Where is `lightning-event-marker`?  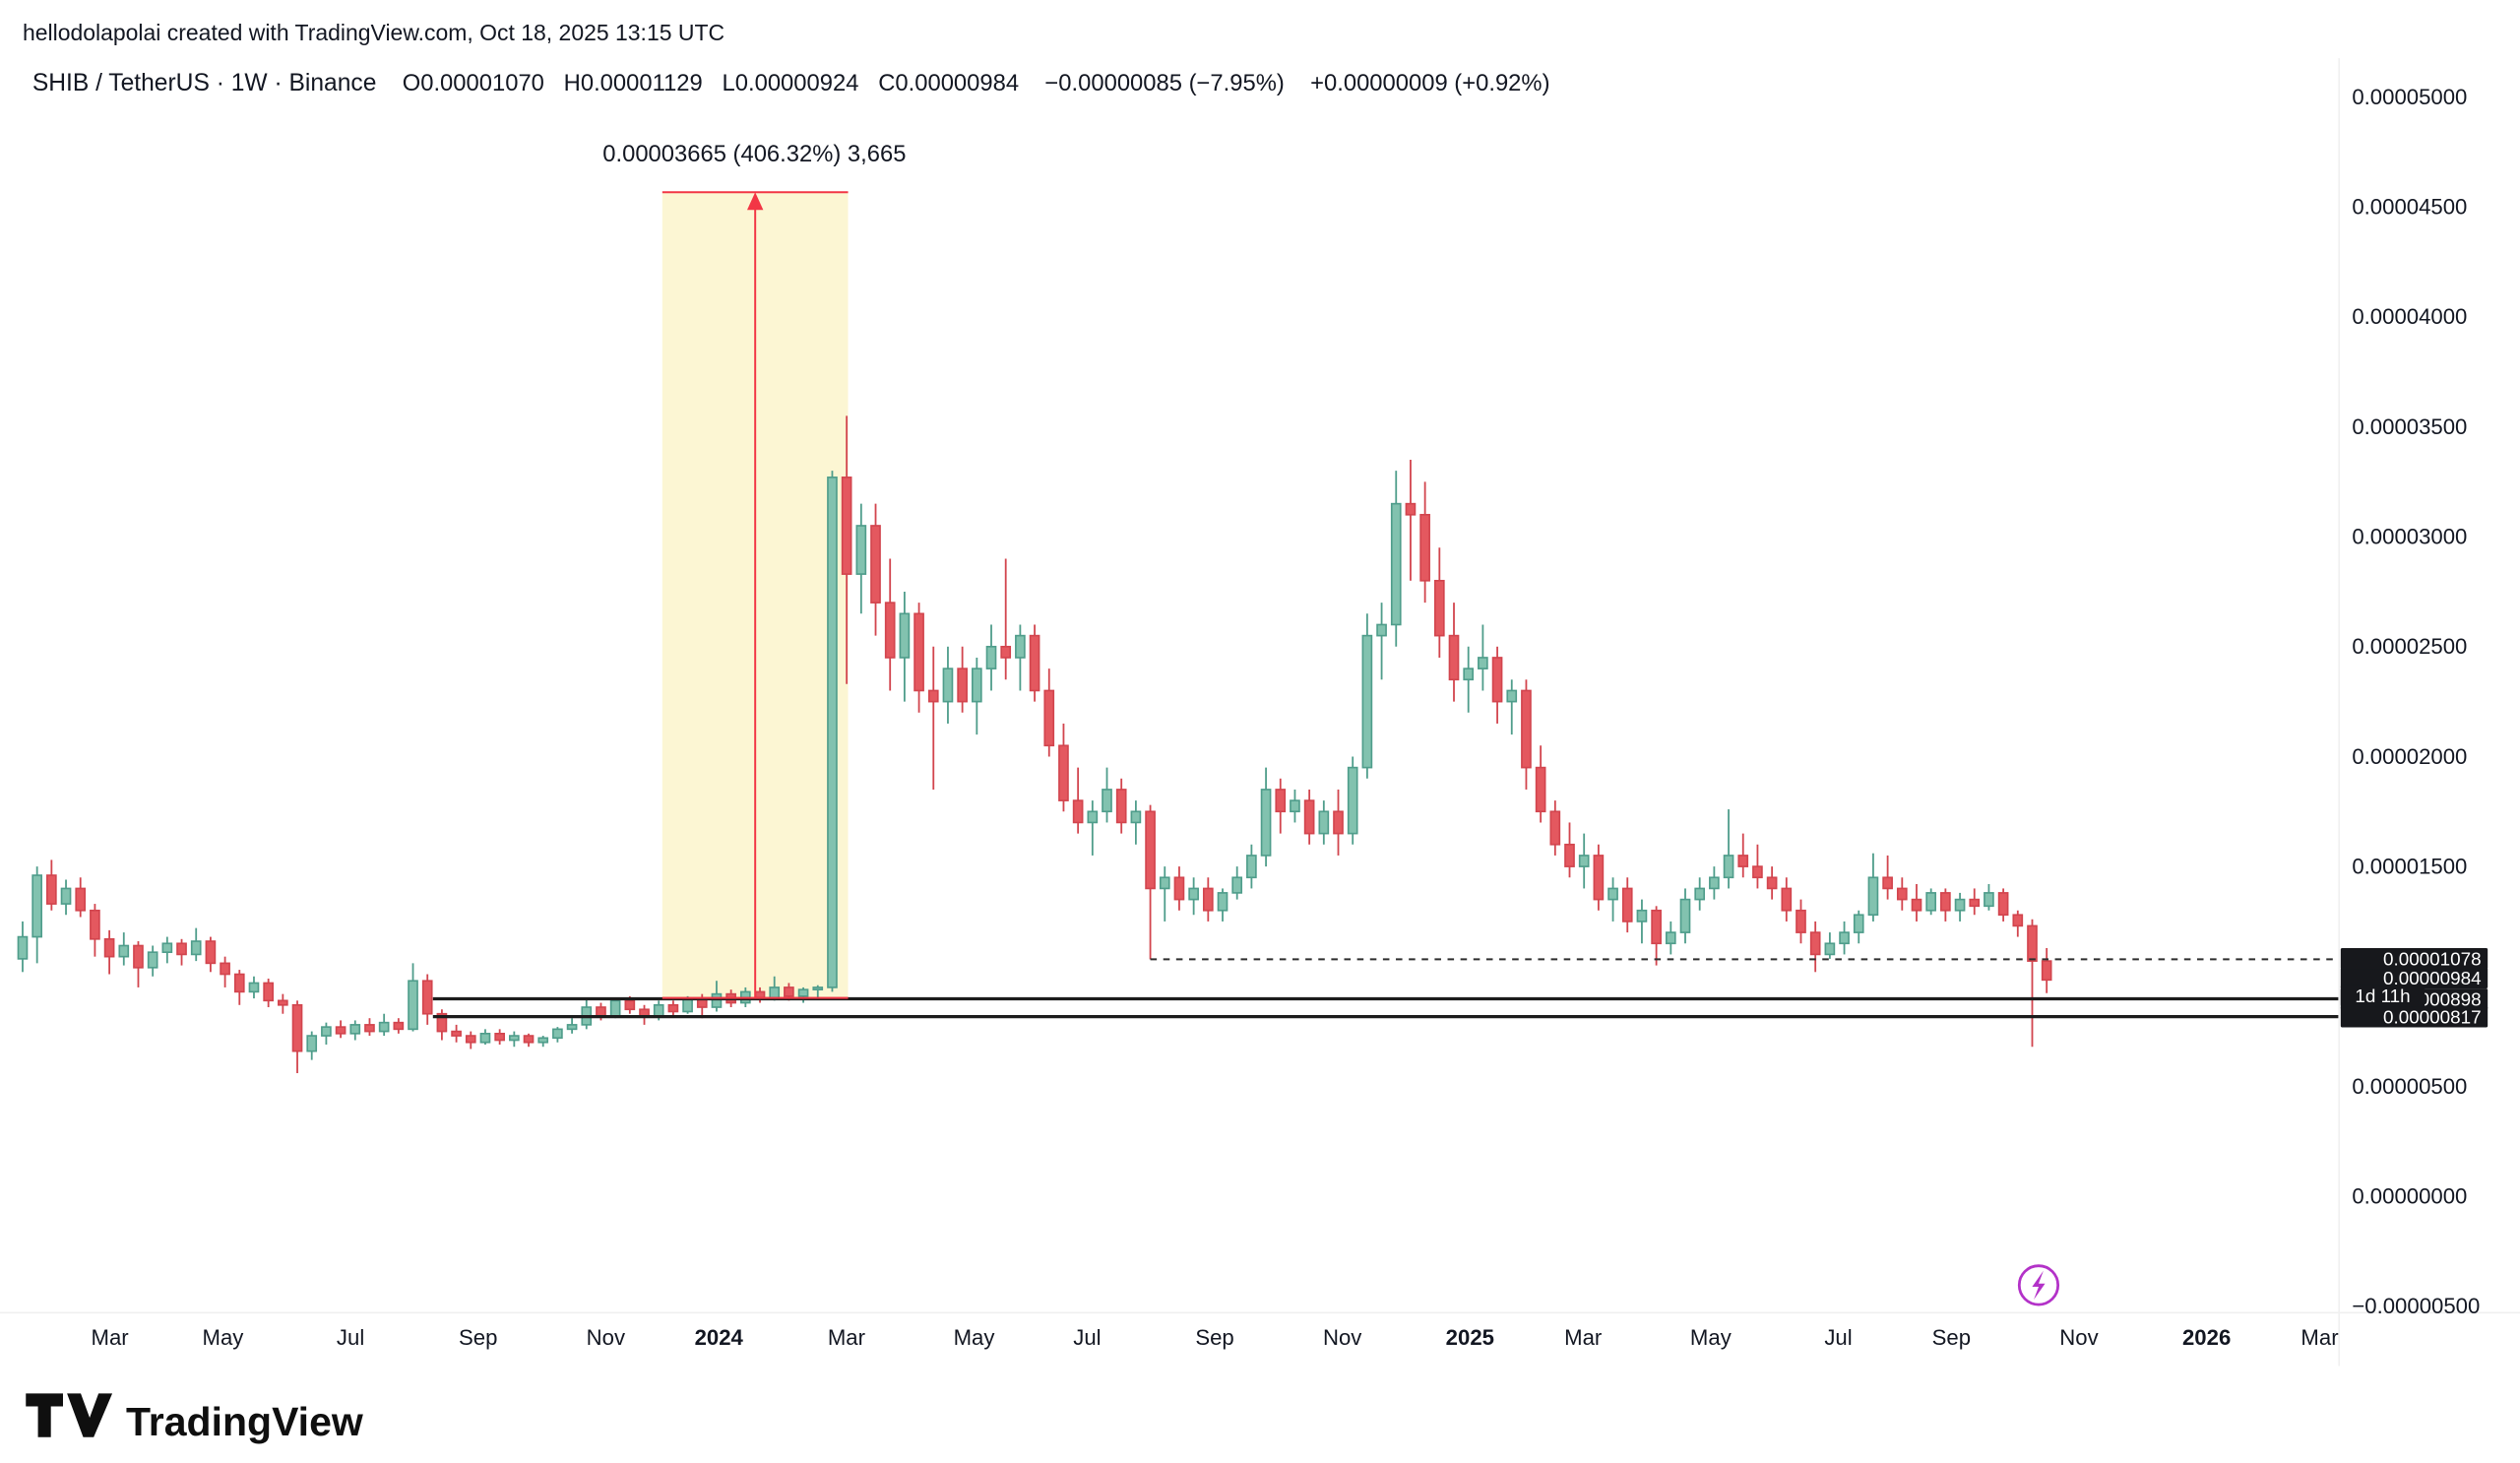
lightning-event-marker is located at coordinates (2038, 1285).